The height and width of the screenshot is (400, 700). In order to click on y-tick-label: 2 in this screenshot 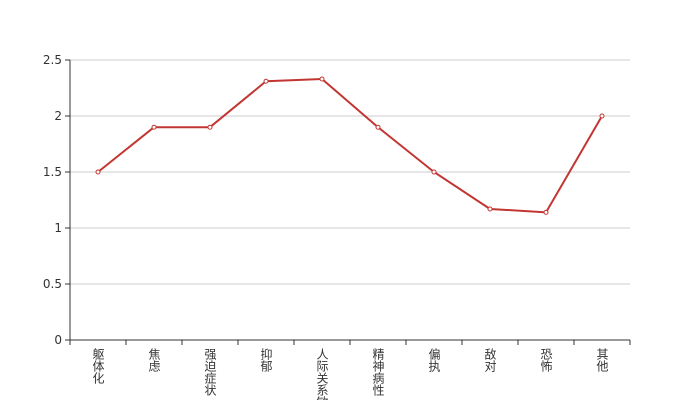, I will do `click(58, 116)`.